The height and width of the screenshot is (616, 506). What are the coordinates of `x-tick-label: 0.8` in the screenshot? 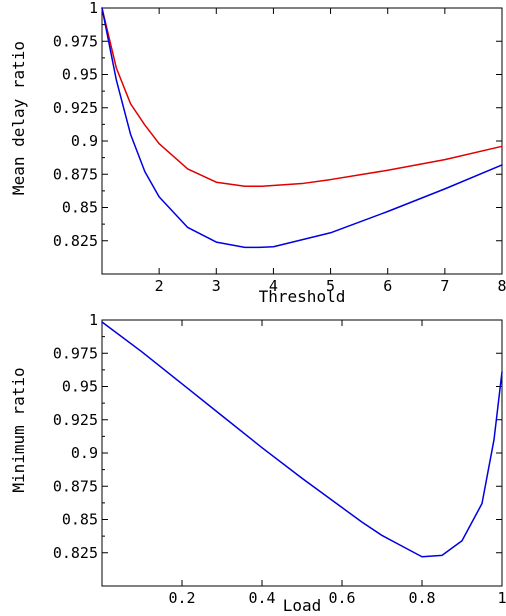 It's located at (421, 598).